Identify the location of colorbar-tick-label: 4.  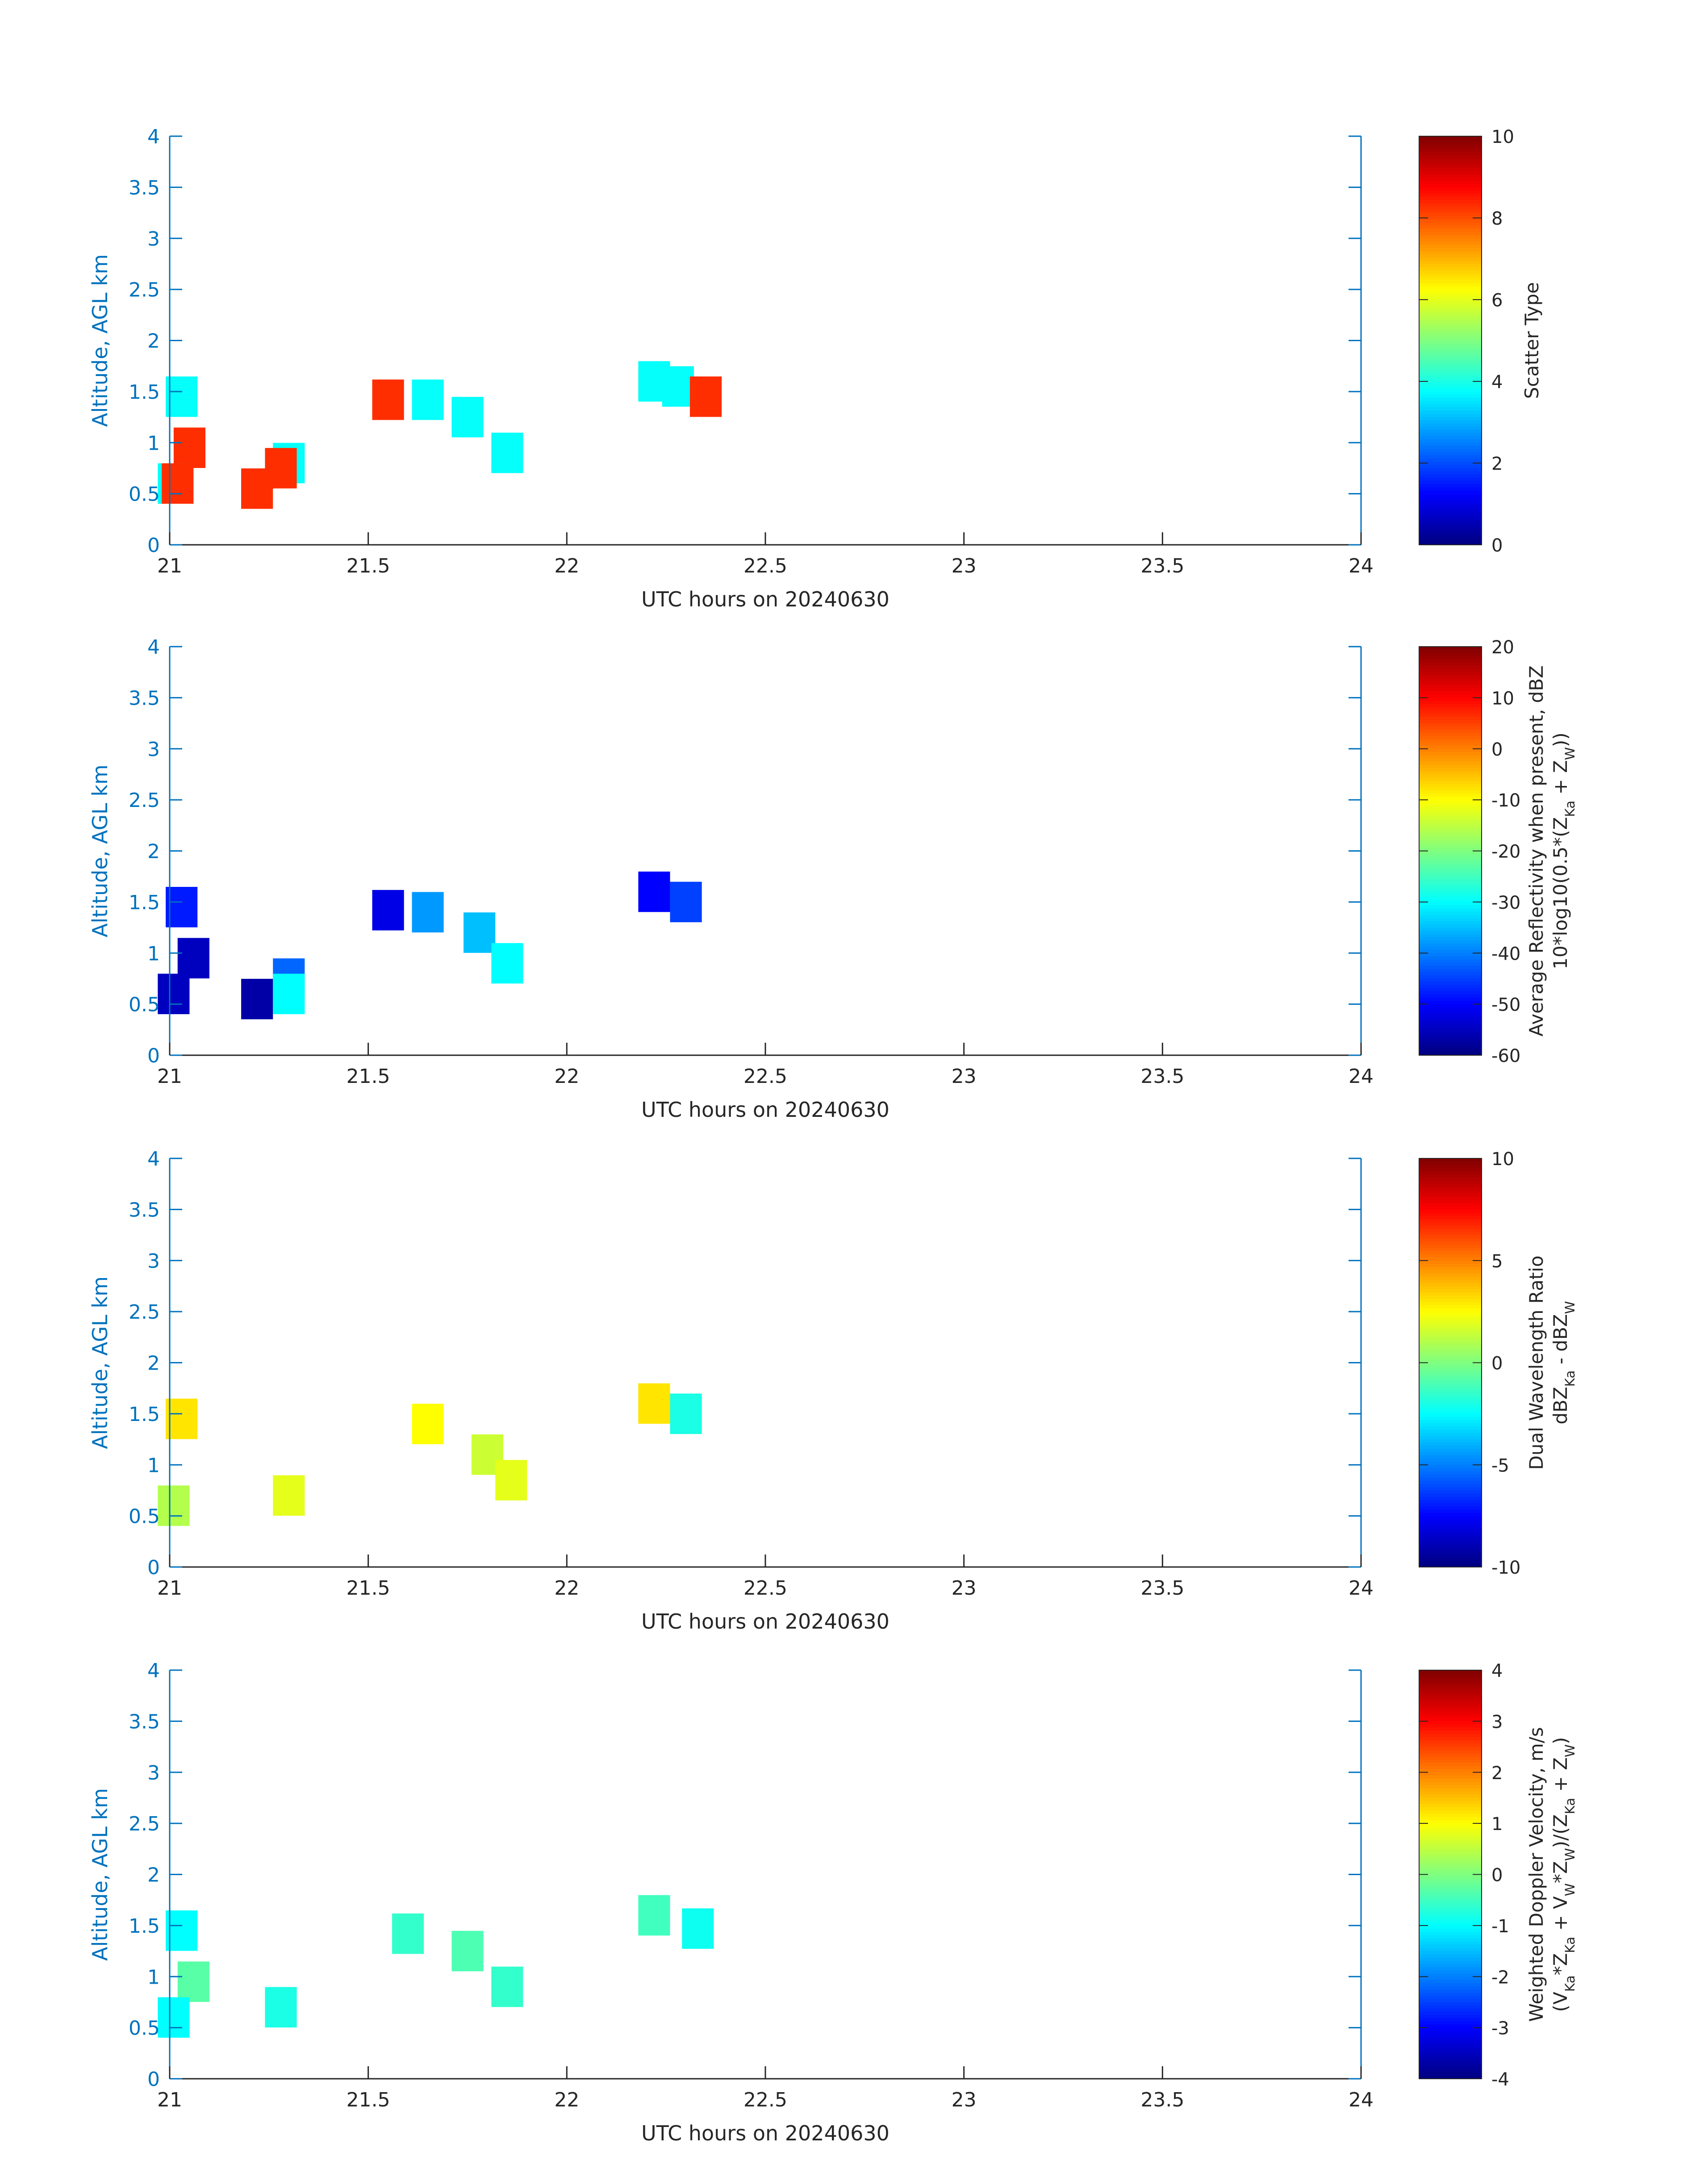
(1497, 1671).